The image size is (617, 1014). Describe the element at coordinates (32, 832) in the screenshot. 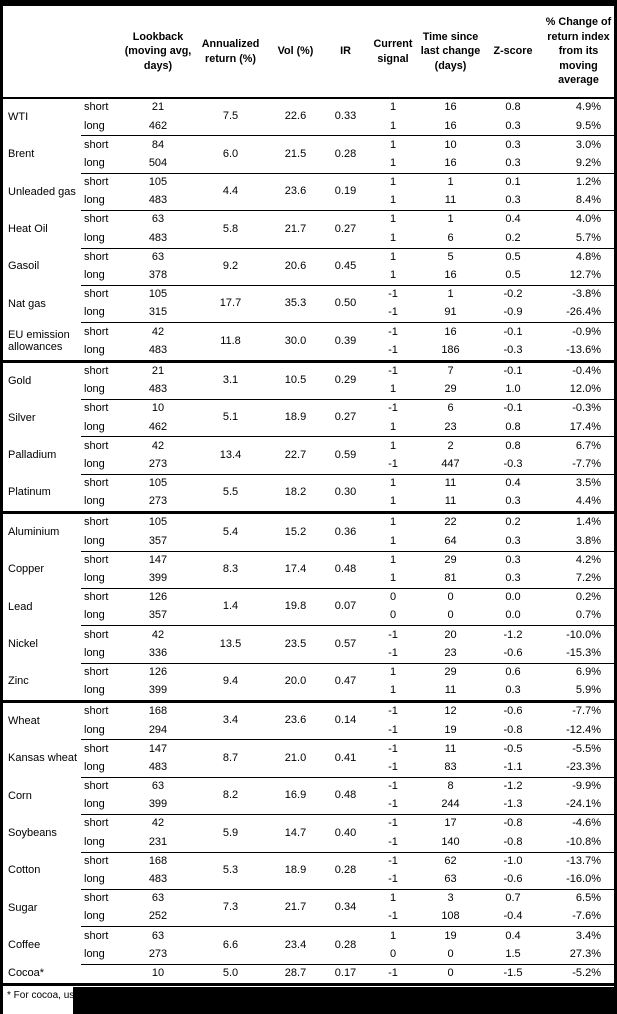

I see `commodity-name: Soybeans` at that location.